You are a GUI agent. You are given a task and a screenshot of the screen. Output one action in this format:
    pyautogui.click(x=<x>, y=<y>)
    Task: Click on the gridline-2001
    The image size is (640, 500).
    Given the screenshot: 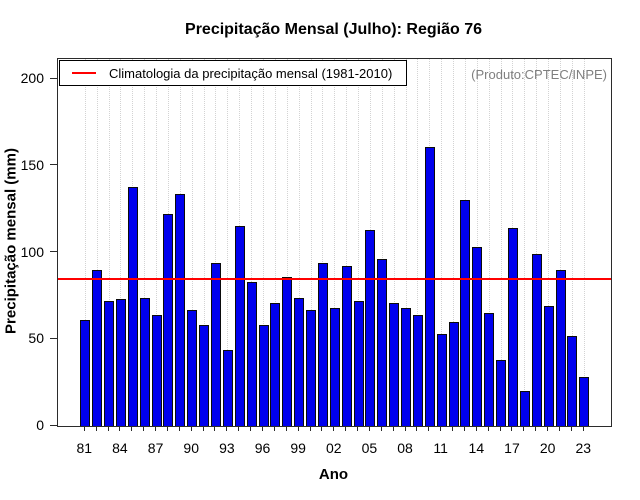 What is the action you would take?
    pyautogui.click(x=323, y=242)
    